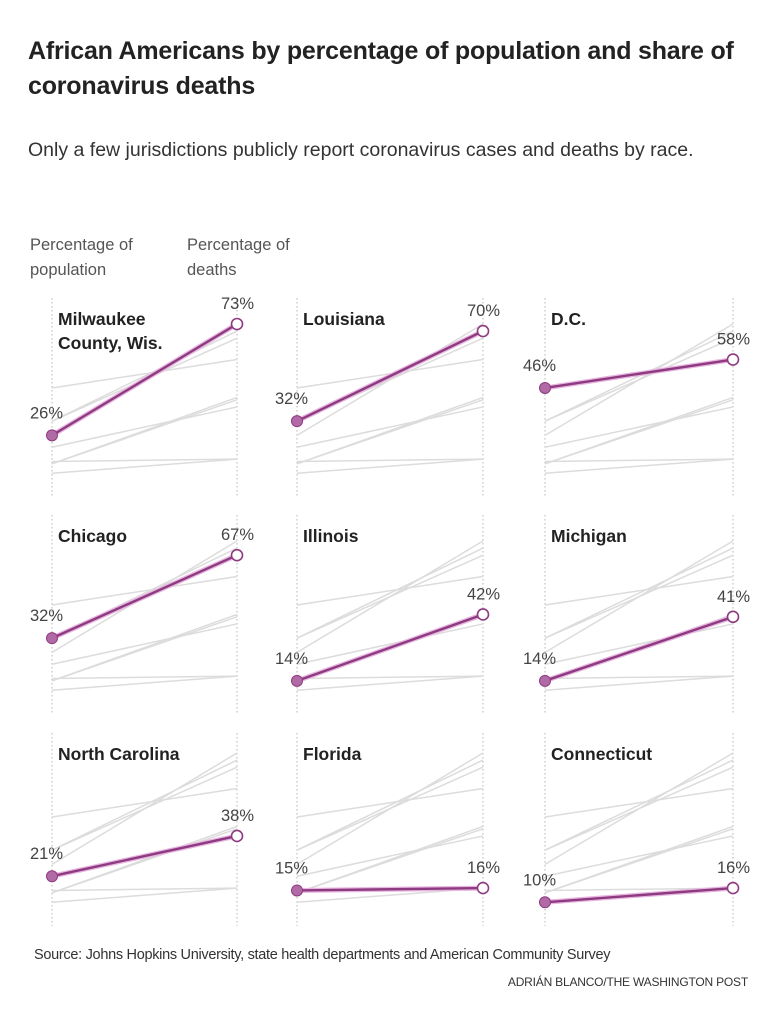 This screenshot has height=1024, width=783. Describe the element at coordinates (119, 754) in the screenshot. I see `panel-title: North Carolina` at that location.